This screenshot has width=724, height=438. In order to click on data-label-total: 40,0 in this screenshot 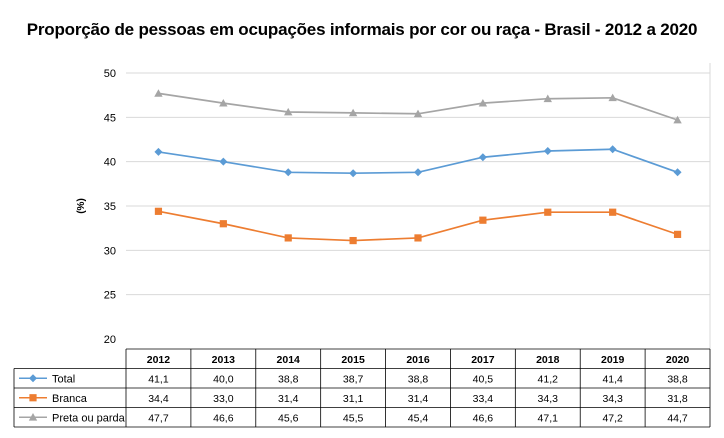, I will do `click(223, 380)`.